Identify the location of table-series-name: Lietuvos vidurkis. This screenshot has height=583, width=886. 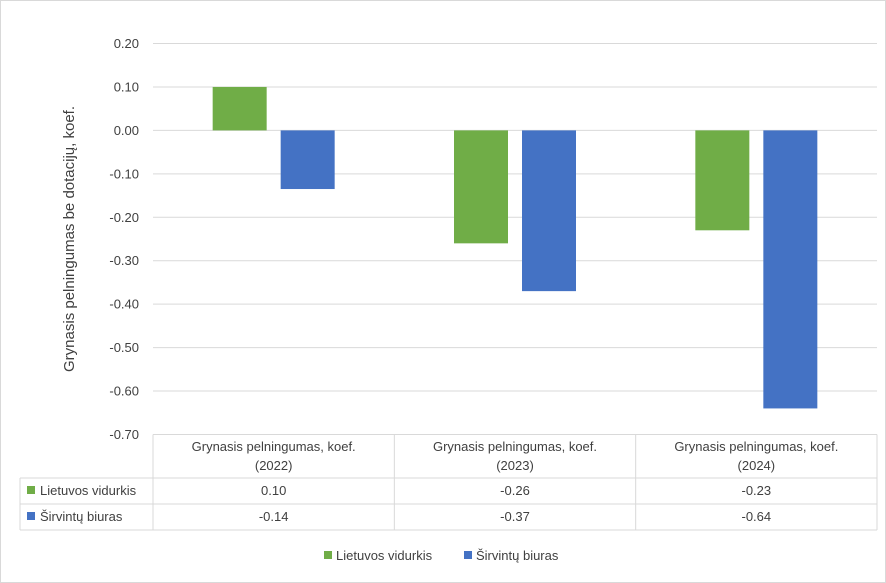
(88, 490).